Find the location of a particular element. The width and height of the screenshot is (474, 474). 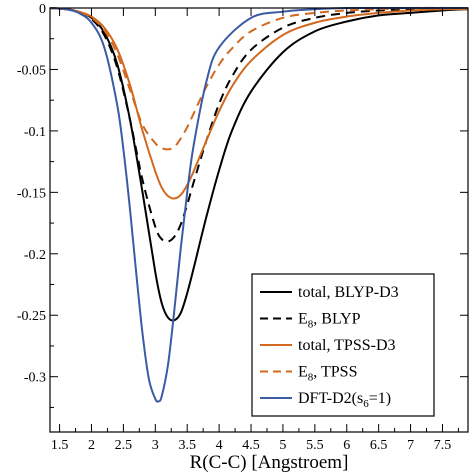

y-tick-label: 0 is located at coordinates (42, 9).